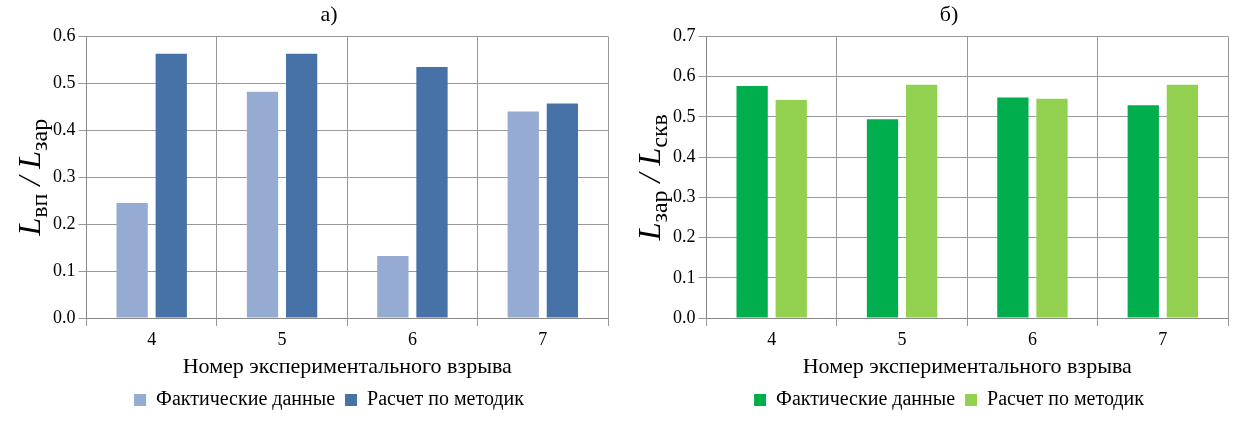 This screenshot has width=1241, height=423. I want to click on chart-title: б), so click(949, 13).